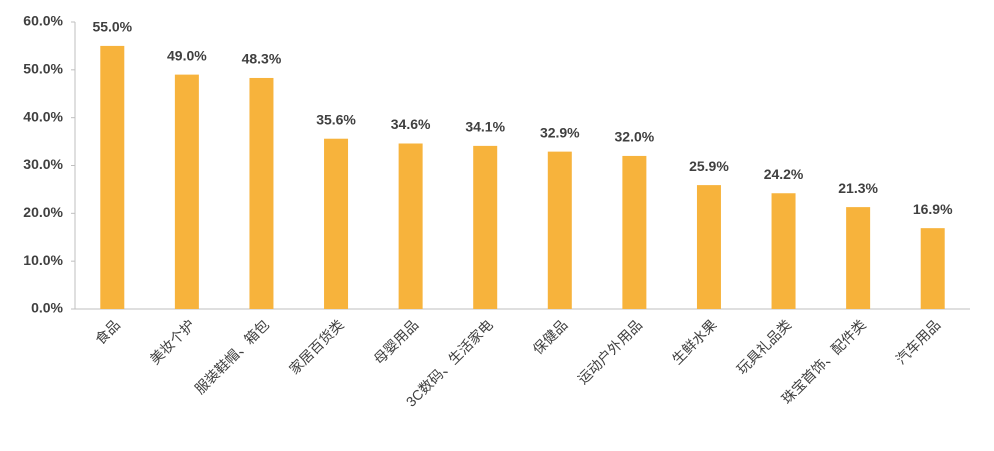  I want to click on value-label: 25.9%, so click(709, 166).